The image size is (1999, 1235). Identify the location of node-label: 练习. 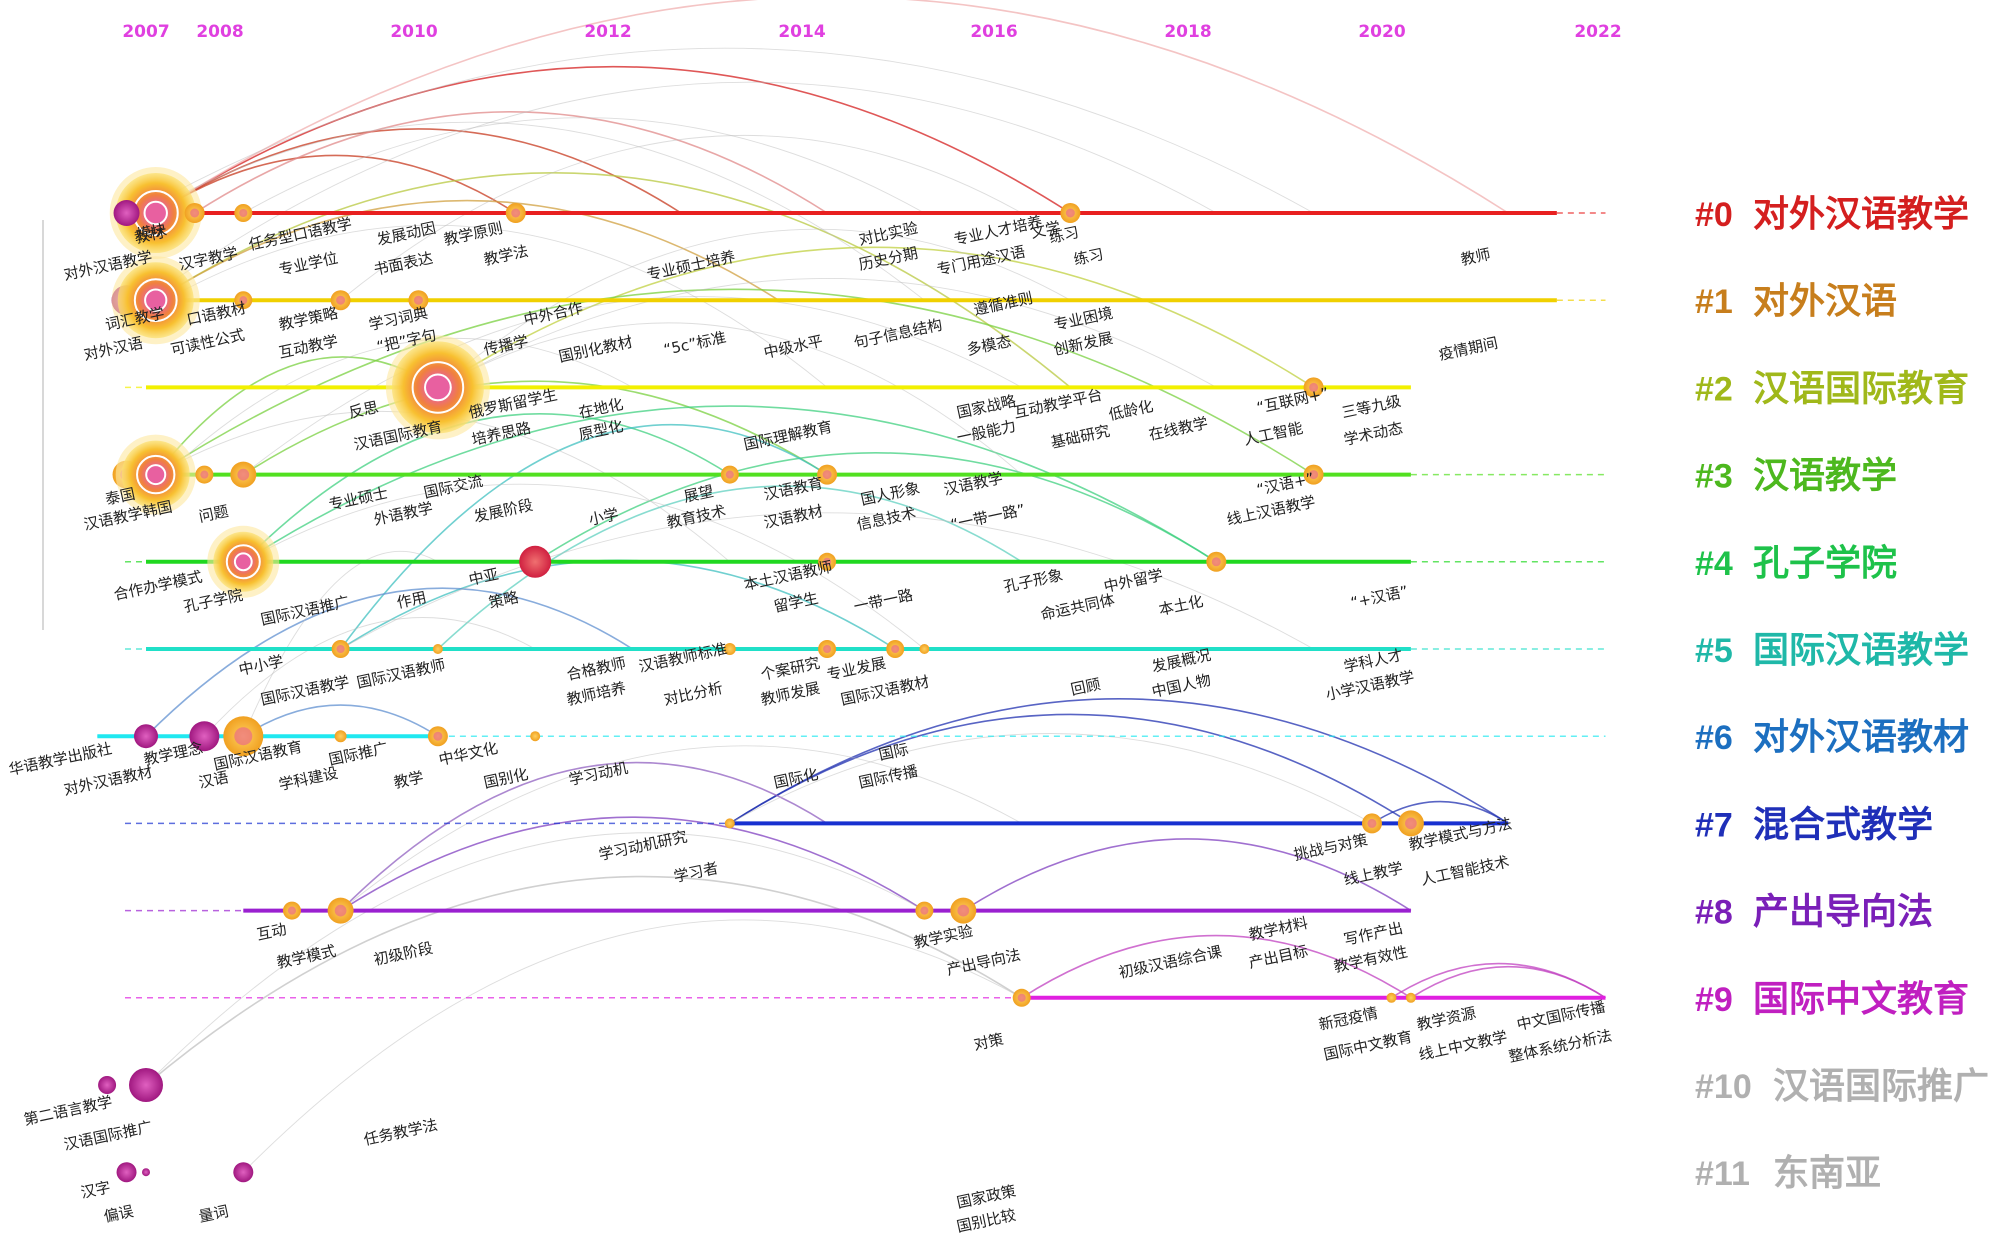
(1063, 235).